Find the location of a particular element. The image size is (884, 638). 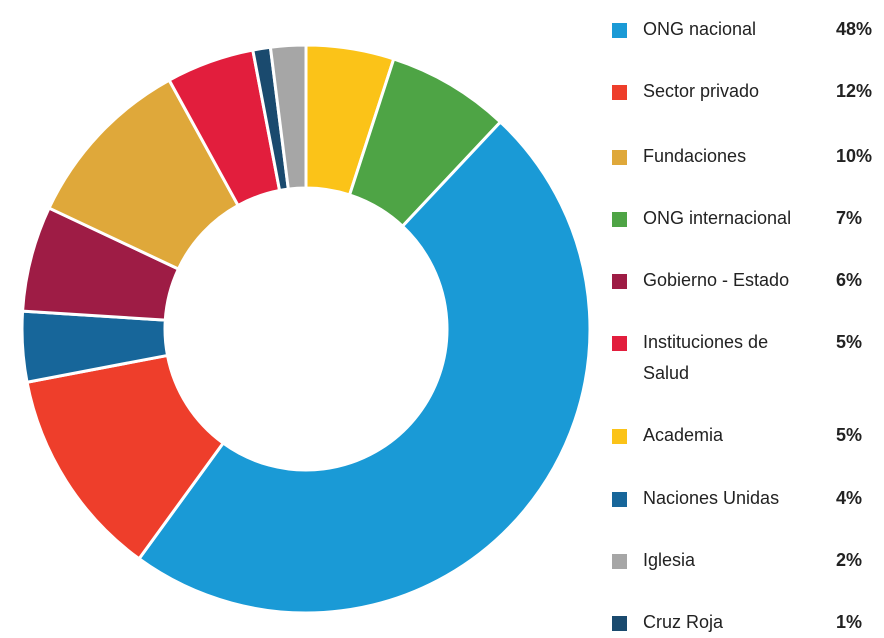

legend-label: ONG internacional is located at coordinates (717, 218).